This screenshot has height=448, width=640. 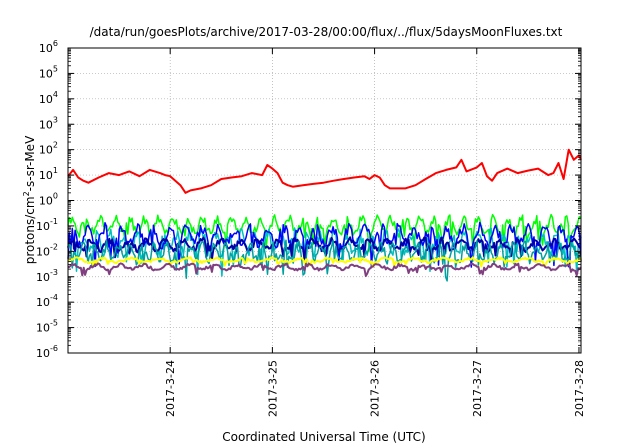 I want to click on x-tick-label: 2017-3-25, so click(x=272, y=388).